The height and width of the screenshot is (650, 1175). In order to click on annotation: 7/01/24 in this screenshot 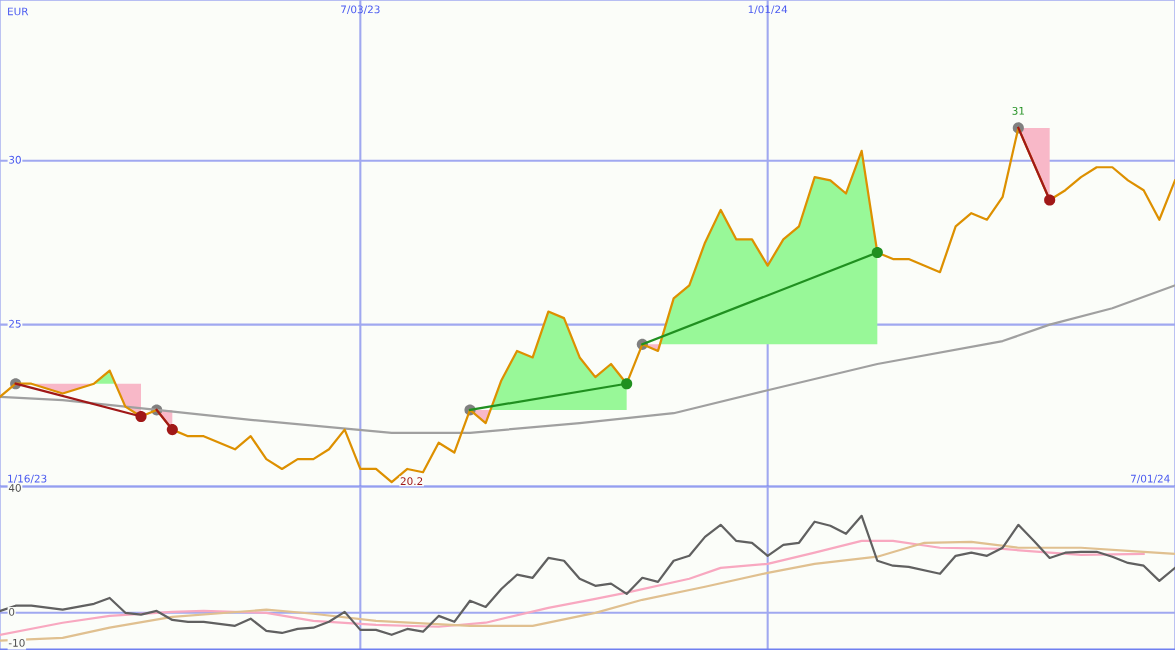, I will do `click(1150, 479)`.